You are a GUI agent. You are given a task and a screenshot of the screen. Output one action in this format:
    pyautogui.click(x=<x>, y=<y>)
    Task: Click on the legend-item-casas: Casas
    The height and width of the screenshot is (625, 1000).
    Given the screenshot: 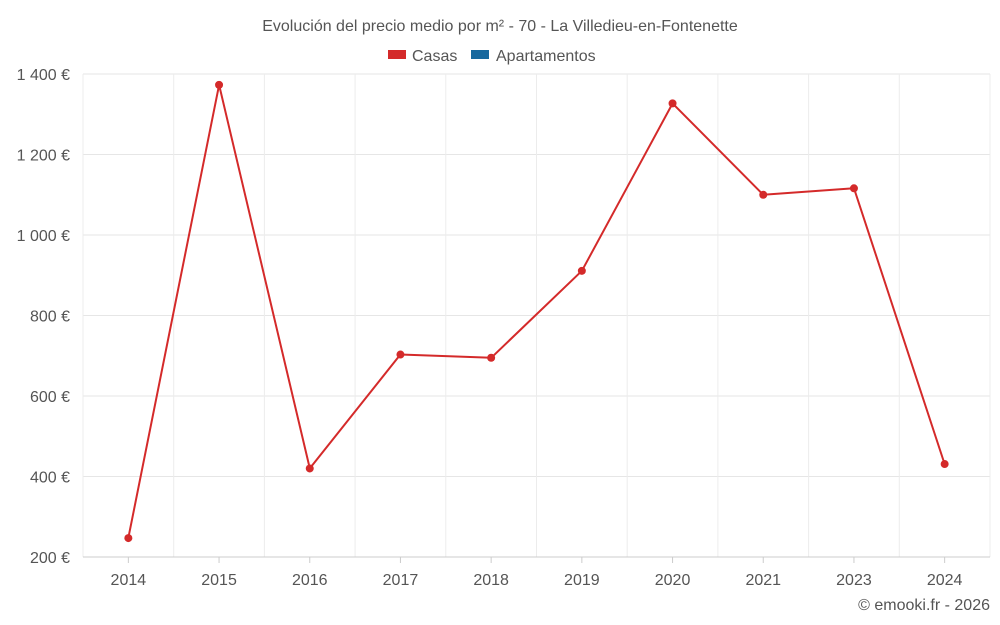 What is the action you would take?
    pyautogui.click(x=422, y=56)
    